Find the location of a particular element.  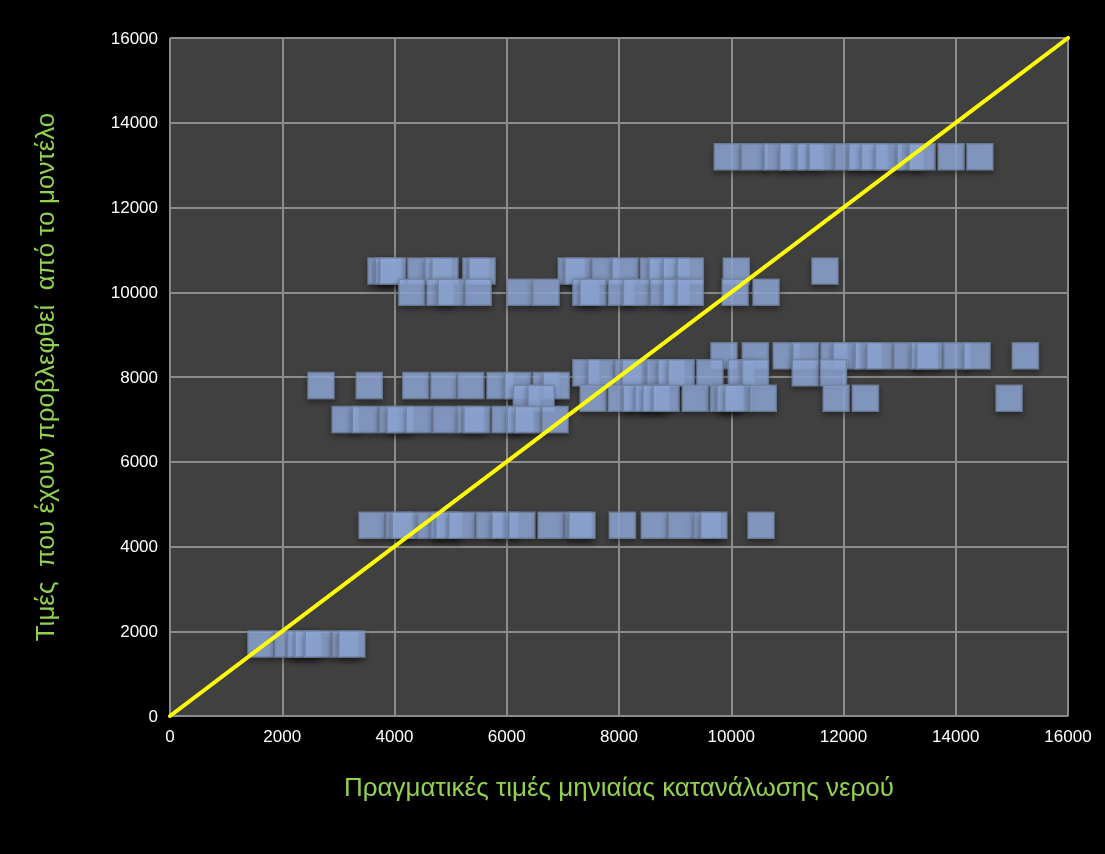

y-tick-label: 6000 is located at coordinates (139, 462).